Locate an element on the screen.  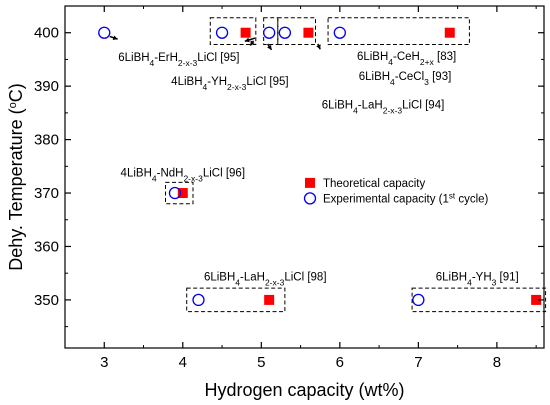
pointer-arrows is located at coordinates (215, 43).